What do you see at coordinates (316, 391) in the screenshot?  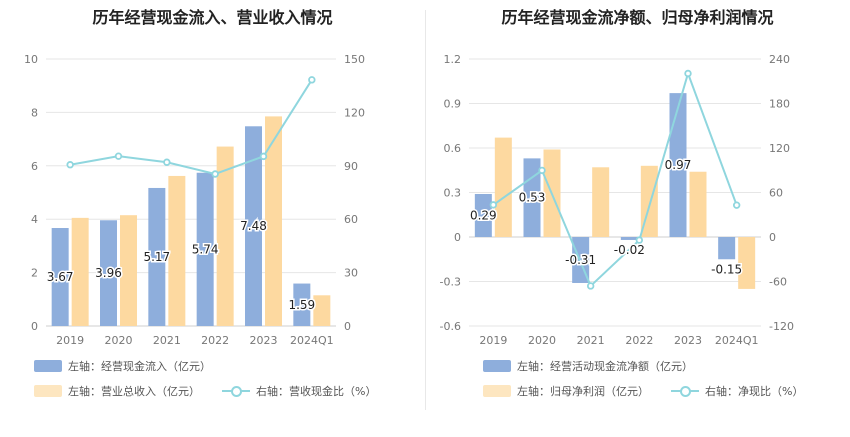 I see `legend-label: 右轴：营收现金比（%）` at bounding box center [316, 391].